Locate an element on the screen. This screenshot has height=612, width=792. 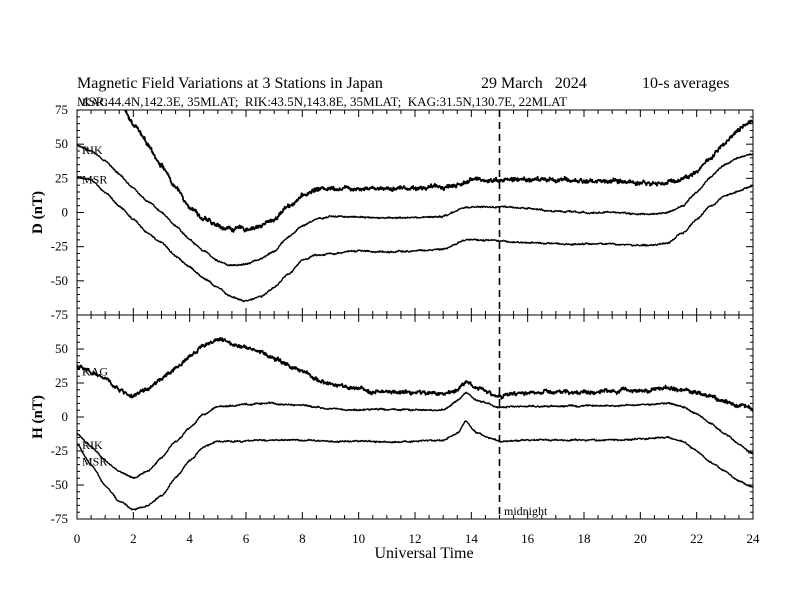
x-tick-label: 22 is located at coordinates (696, 538).